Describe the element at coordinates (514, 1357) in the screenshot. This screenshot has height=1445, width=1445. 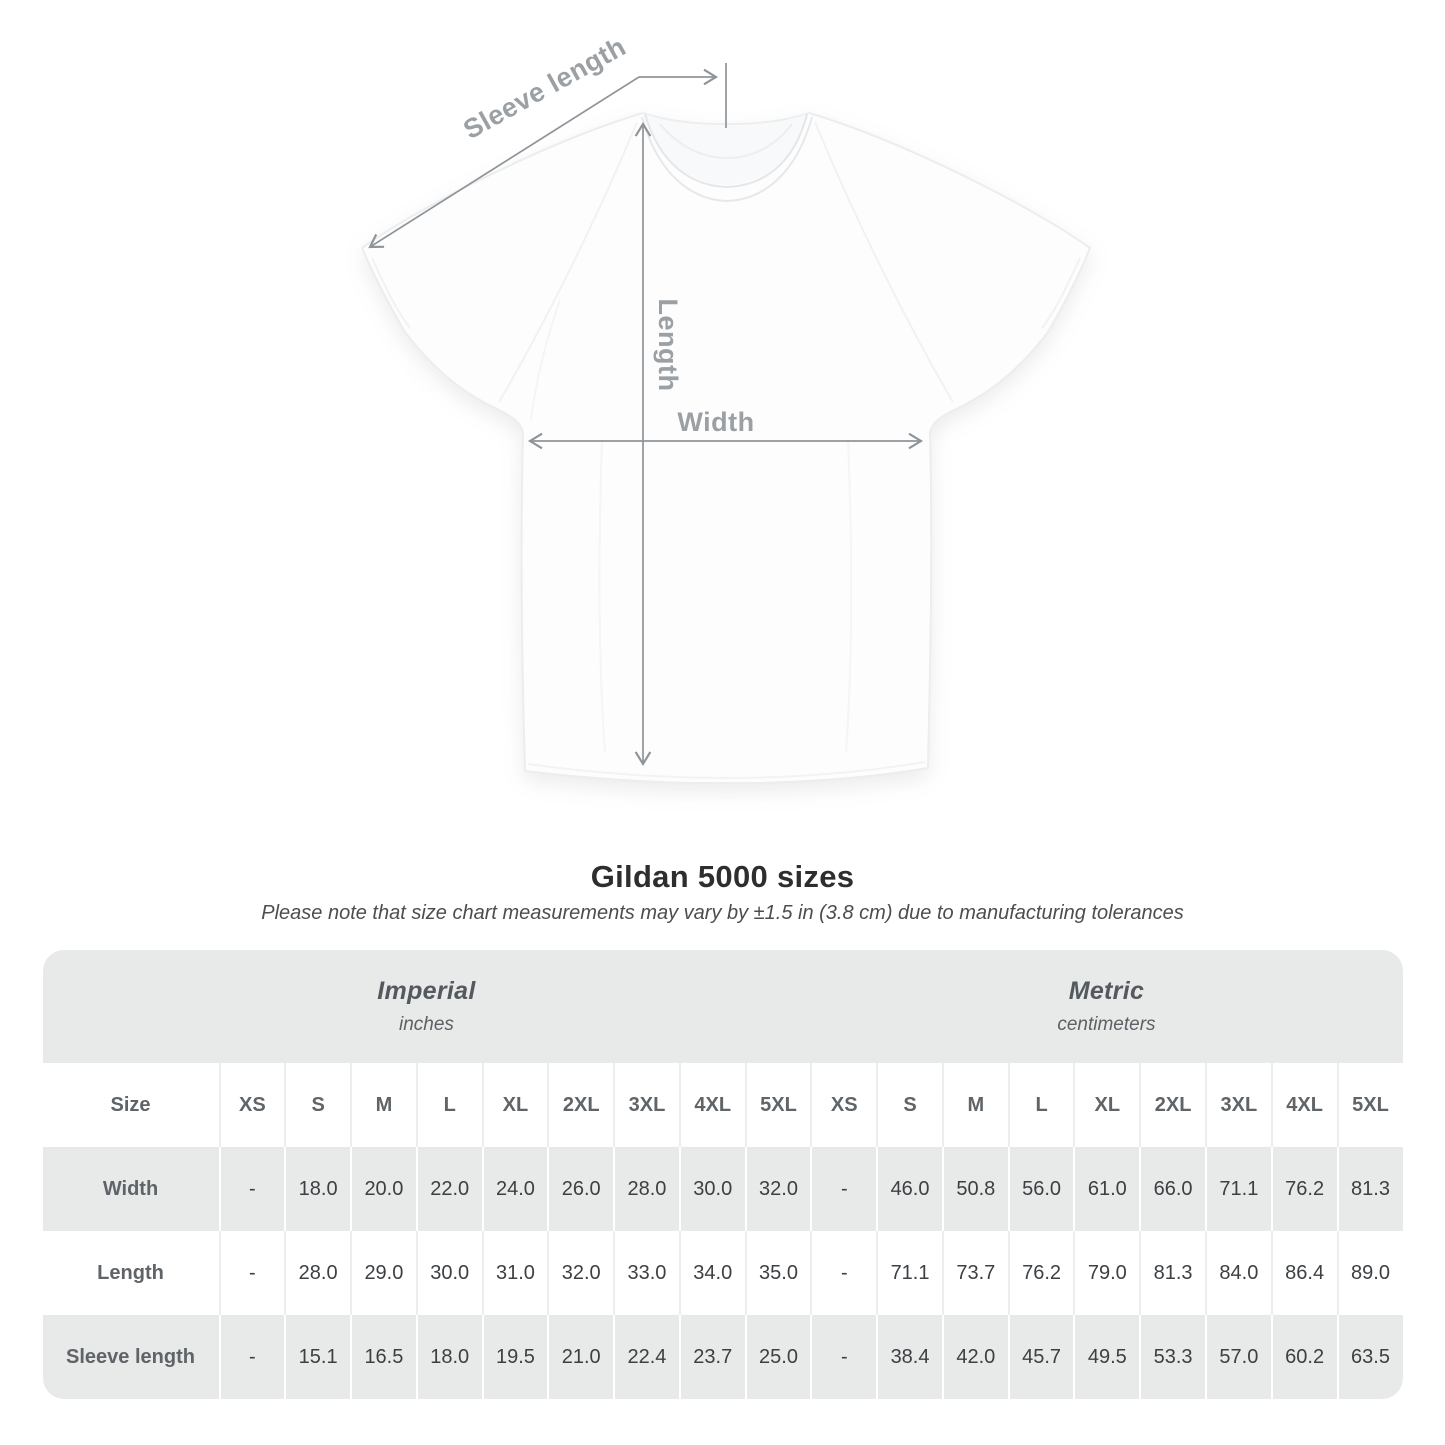
I see `table-cell: 19.5` at that location.